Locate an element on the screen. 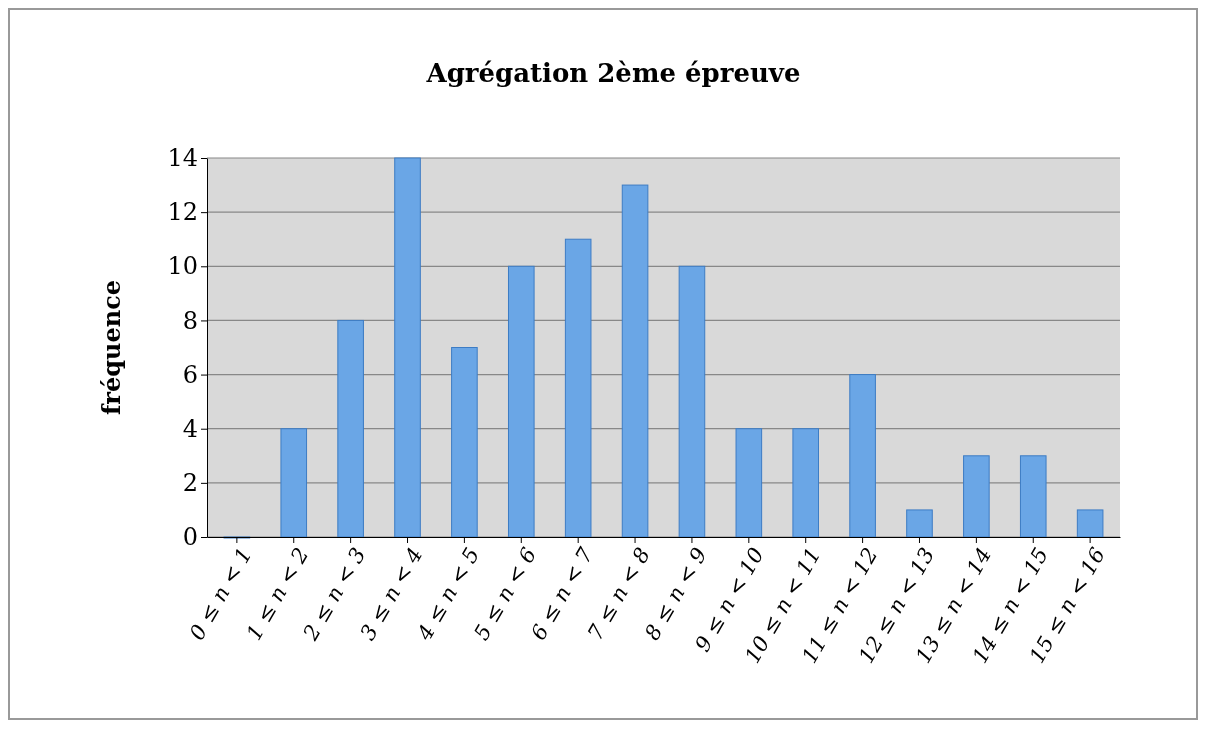 The image size is (1208, 729). y-tick-label: 14 is located at coordinates (182, 158).